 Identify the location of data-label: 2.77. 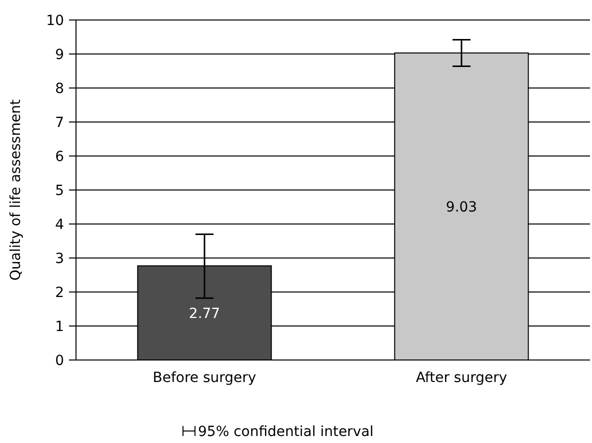
(204, 314).